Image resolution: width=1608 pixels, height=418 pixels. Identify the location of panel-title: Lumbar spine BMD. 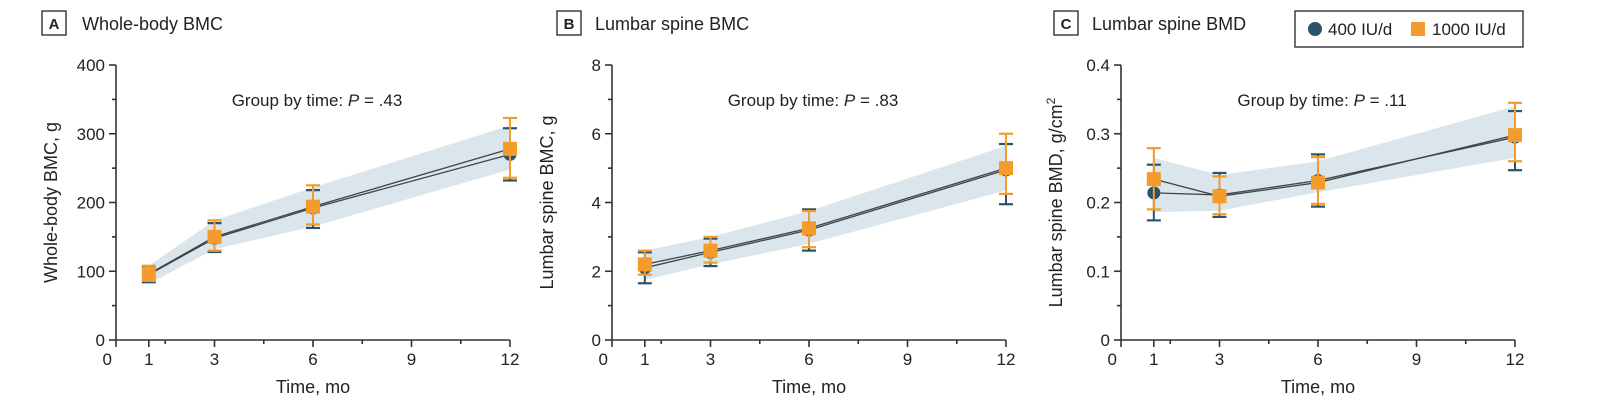
(1169, 24).